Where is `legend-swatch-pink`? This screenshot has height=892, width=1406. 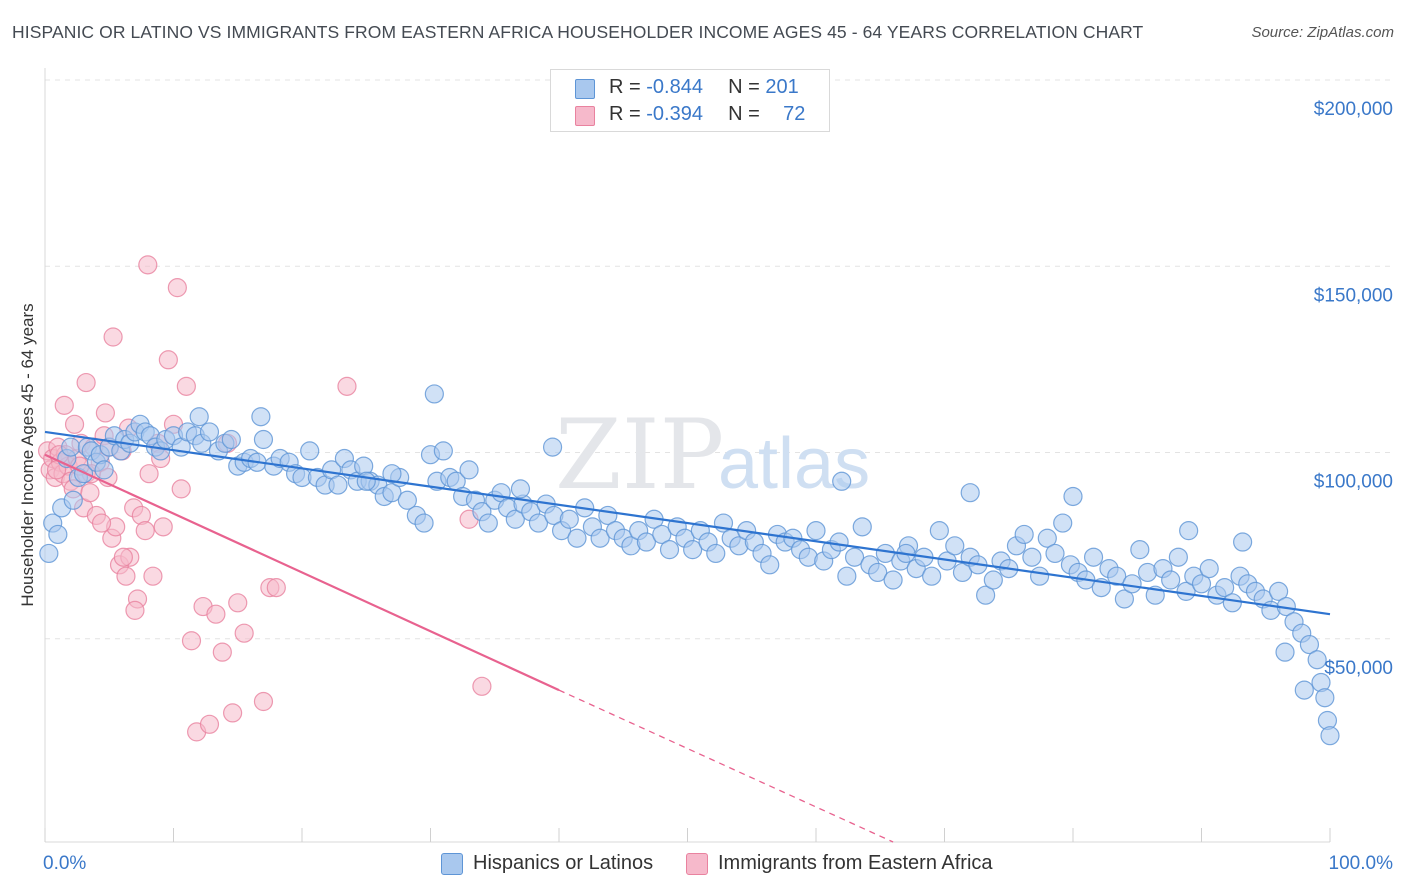
legend-swatch-pink is located at coordinates (585, 116).